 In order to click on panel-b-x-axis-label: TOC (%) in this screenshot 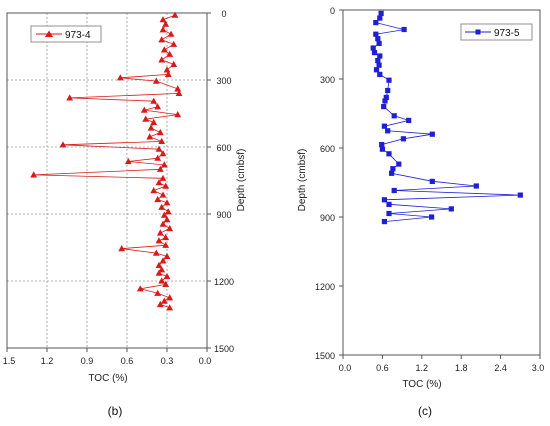, I will do `click(107, 378)`.